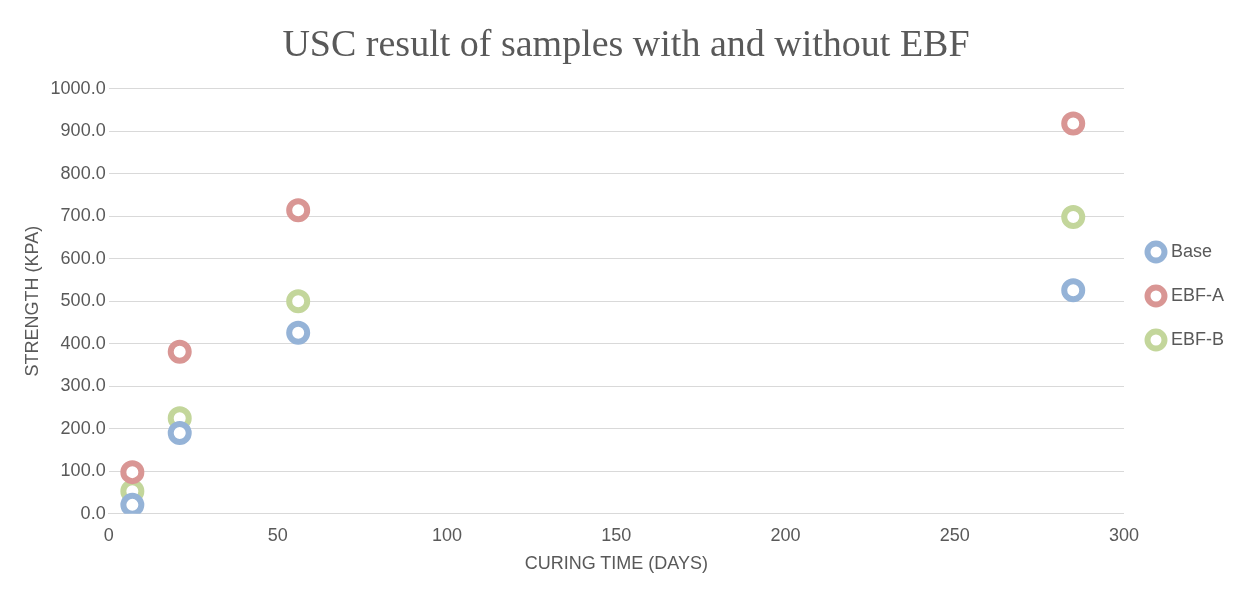  Describe the element at coordinates (78, 87) in the screenshot. I see `y-tick-label: 1000.0` at that location.